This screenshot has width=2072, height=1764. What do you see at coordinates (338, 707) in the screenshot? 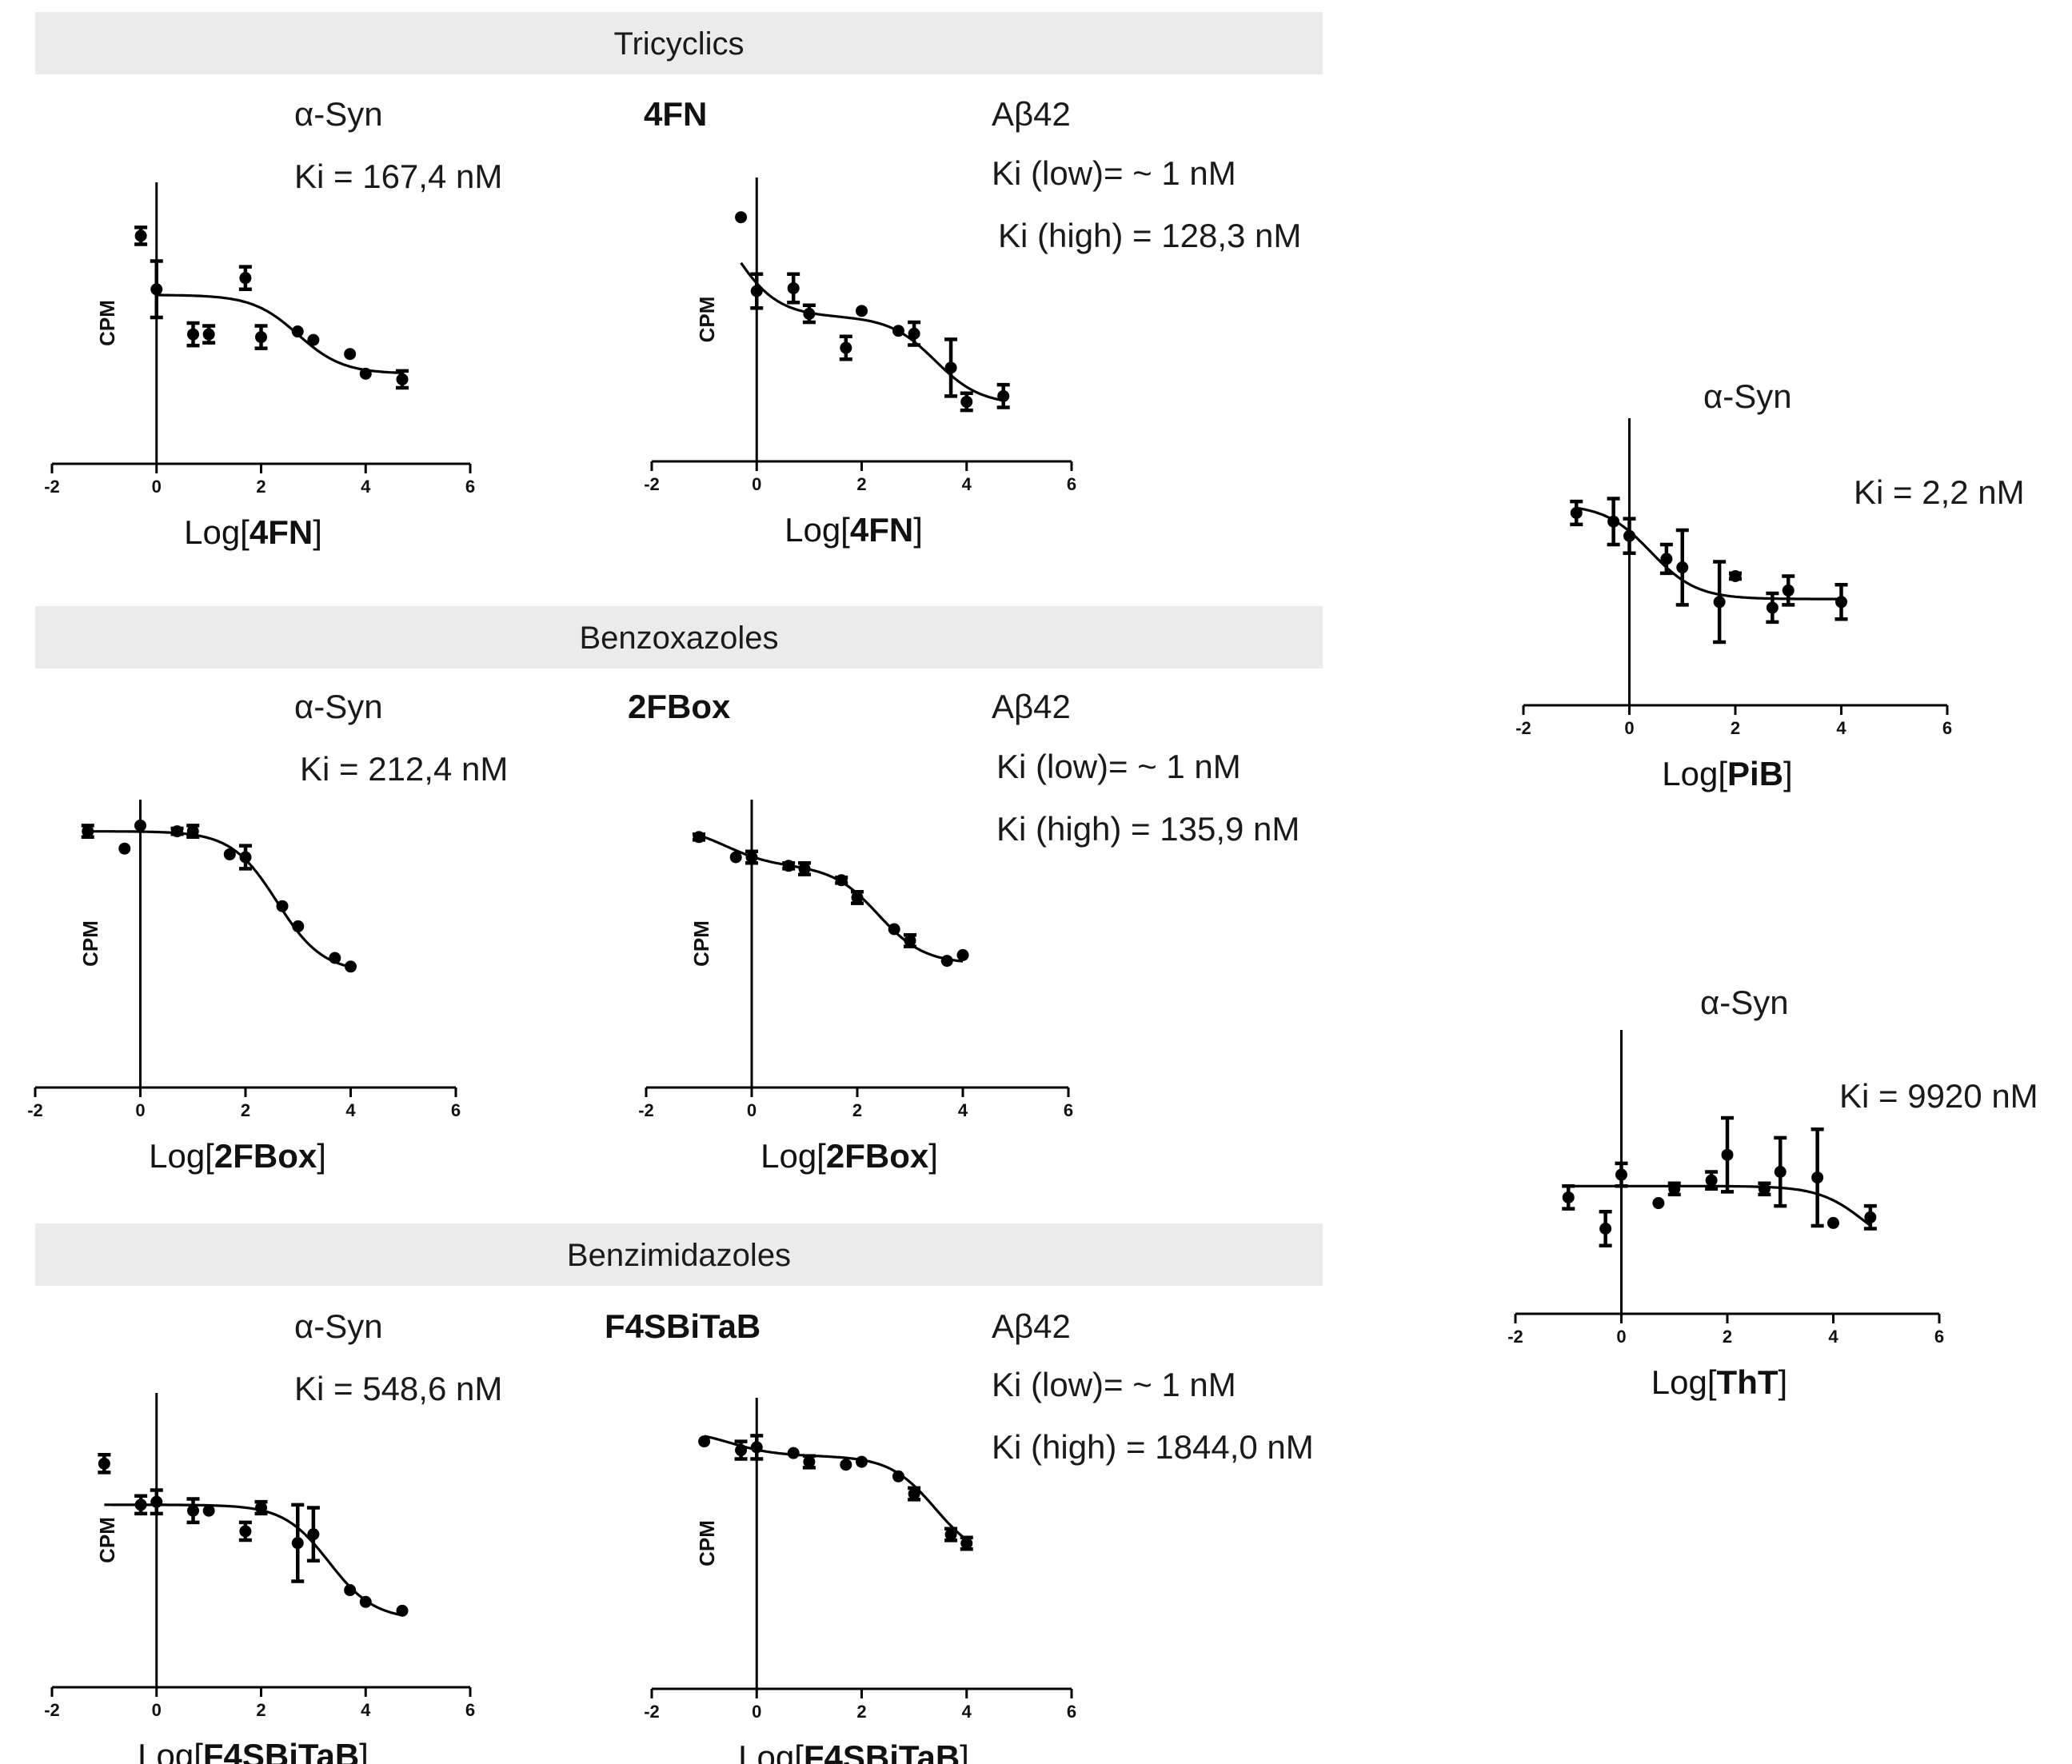
I see `label-asyn-benzoxazoles: α-Syn` at bounding box center [338, 707].